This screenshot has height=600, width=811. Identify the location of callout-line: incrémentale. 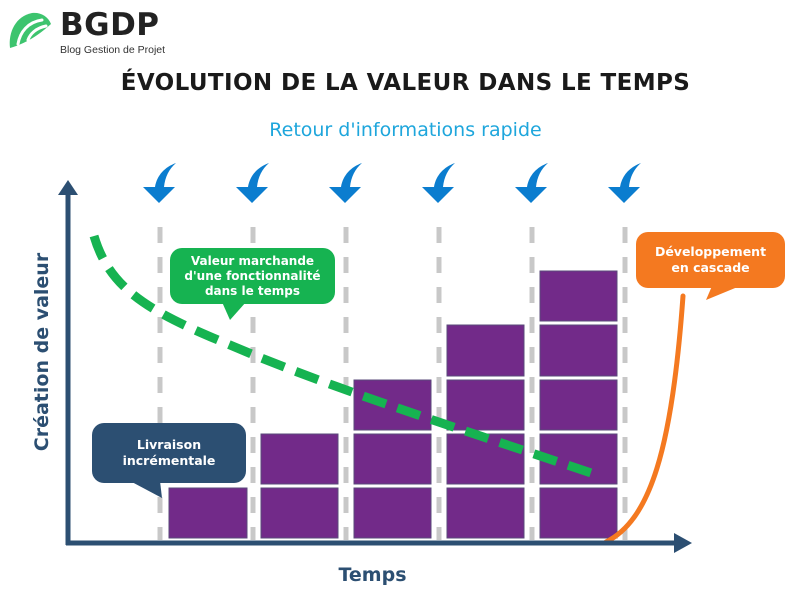
(169, 460).